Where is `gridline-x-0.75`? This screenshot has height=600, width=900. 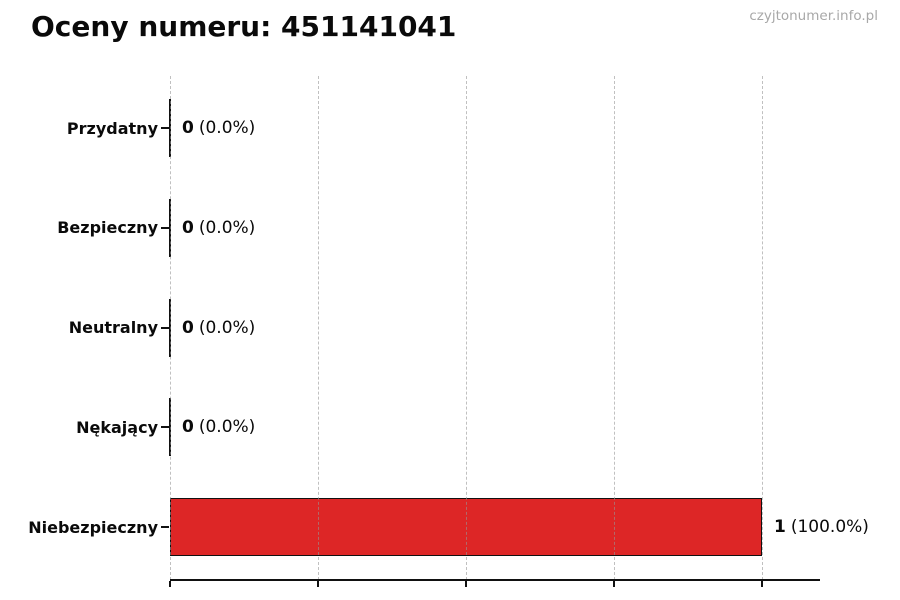
gridline-x-0.75 is located at coordinates (614, 328).